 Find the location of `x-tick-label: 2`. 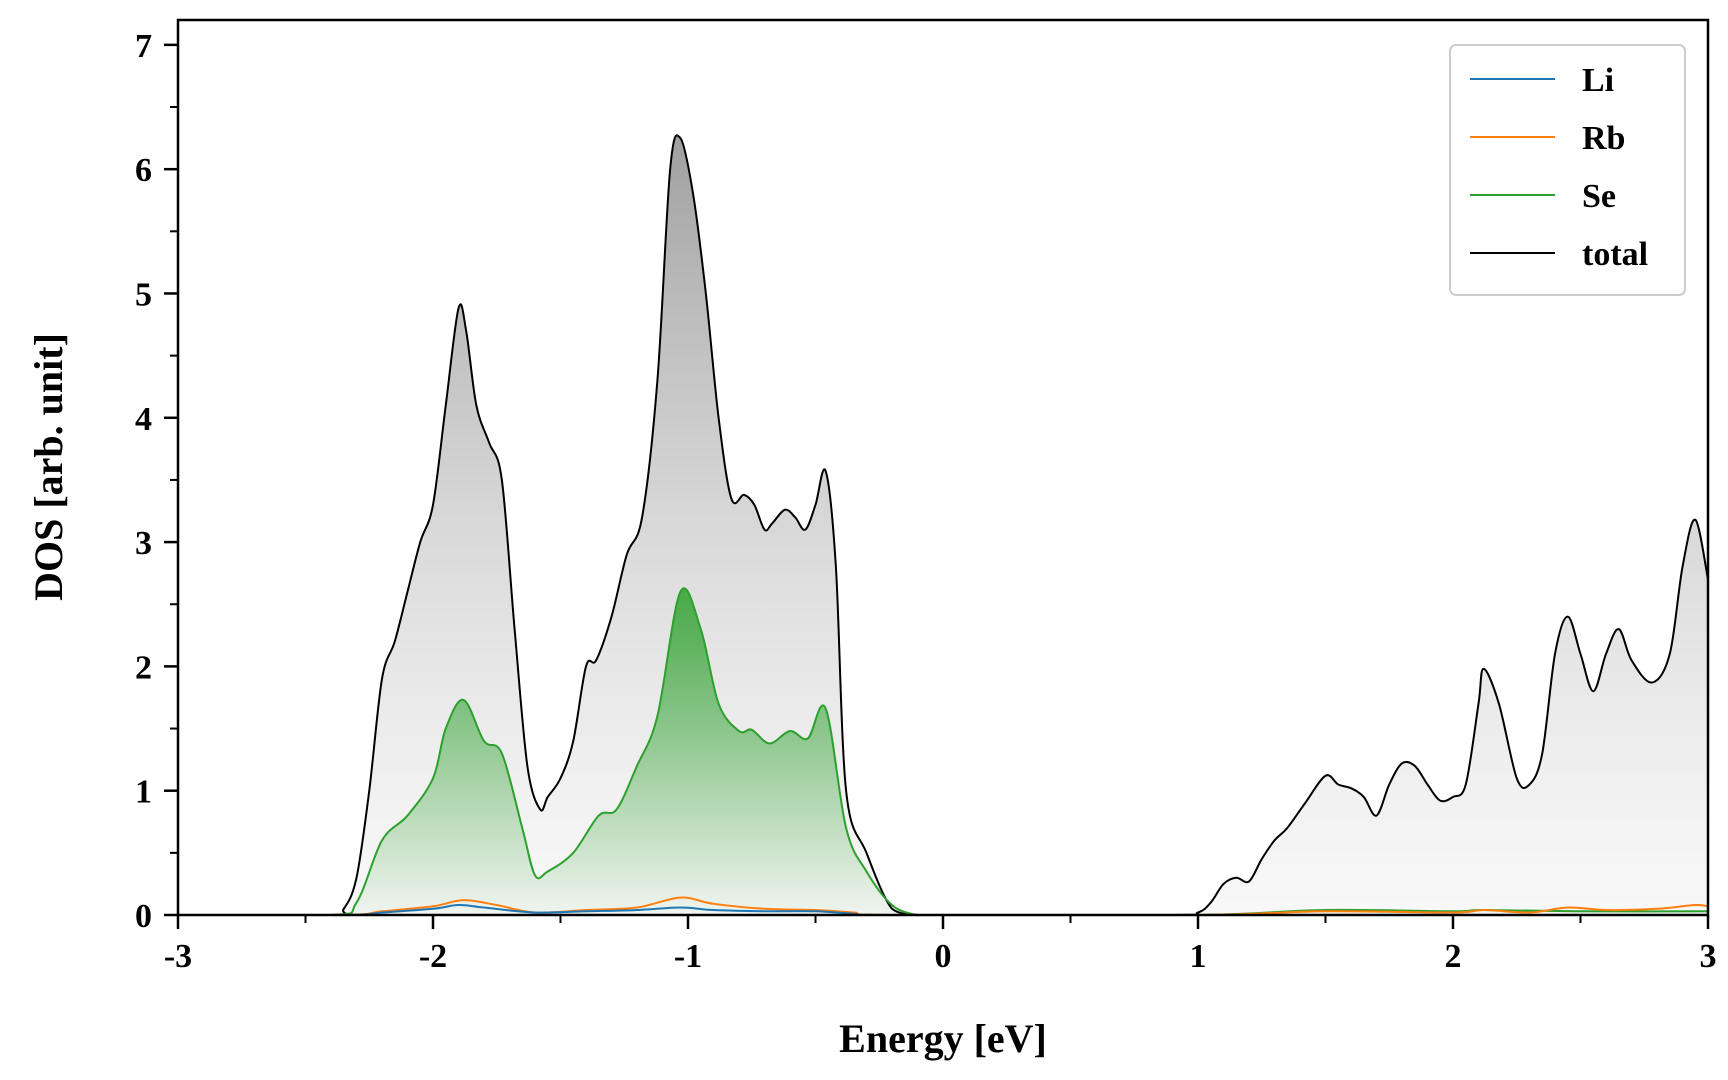

x-tick-label: 2 is located at coordinates (1453, 956).